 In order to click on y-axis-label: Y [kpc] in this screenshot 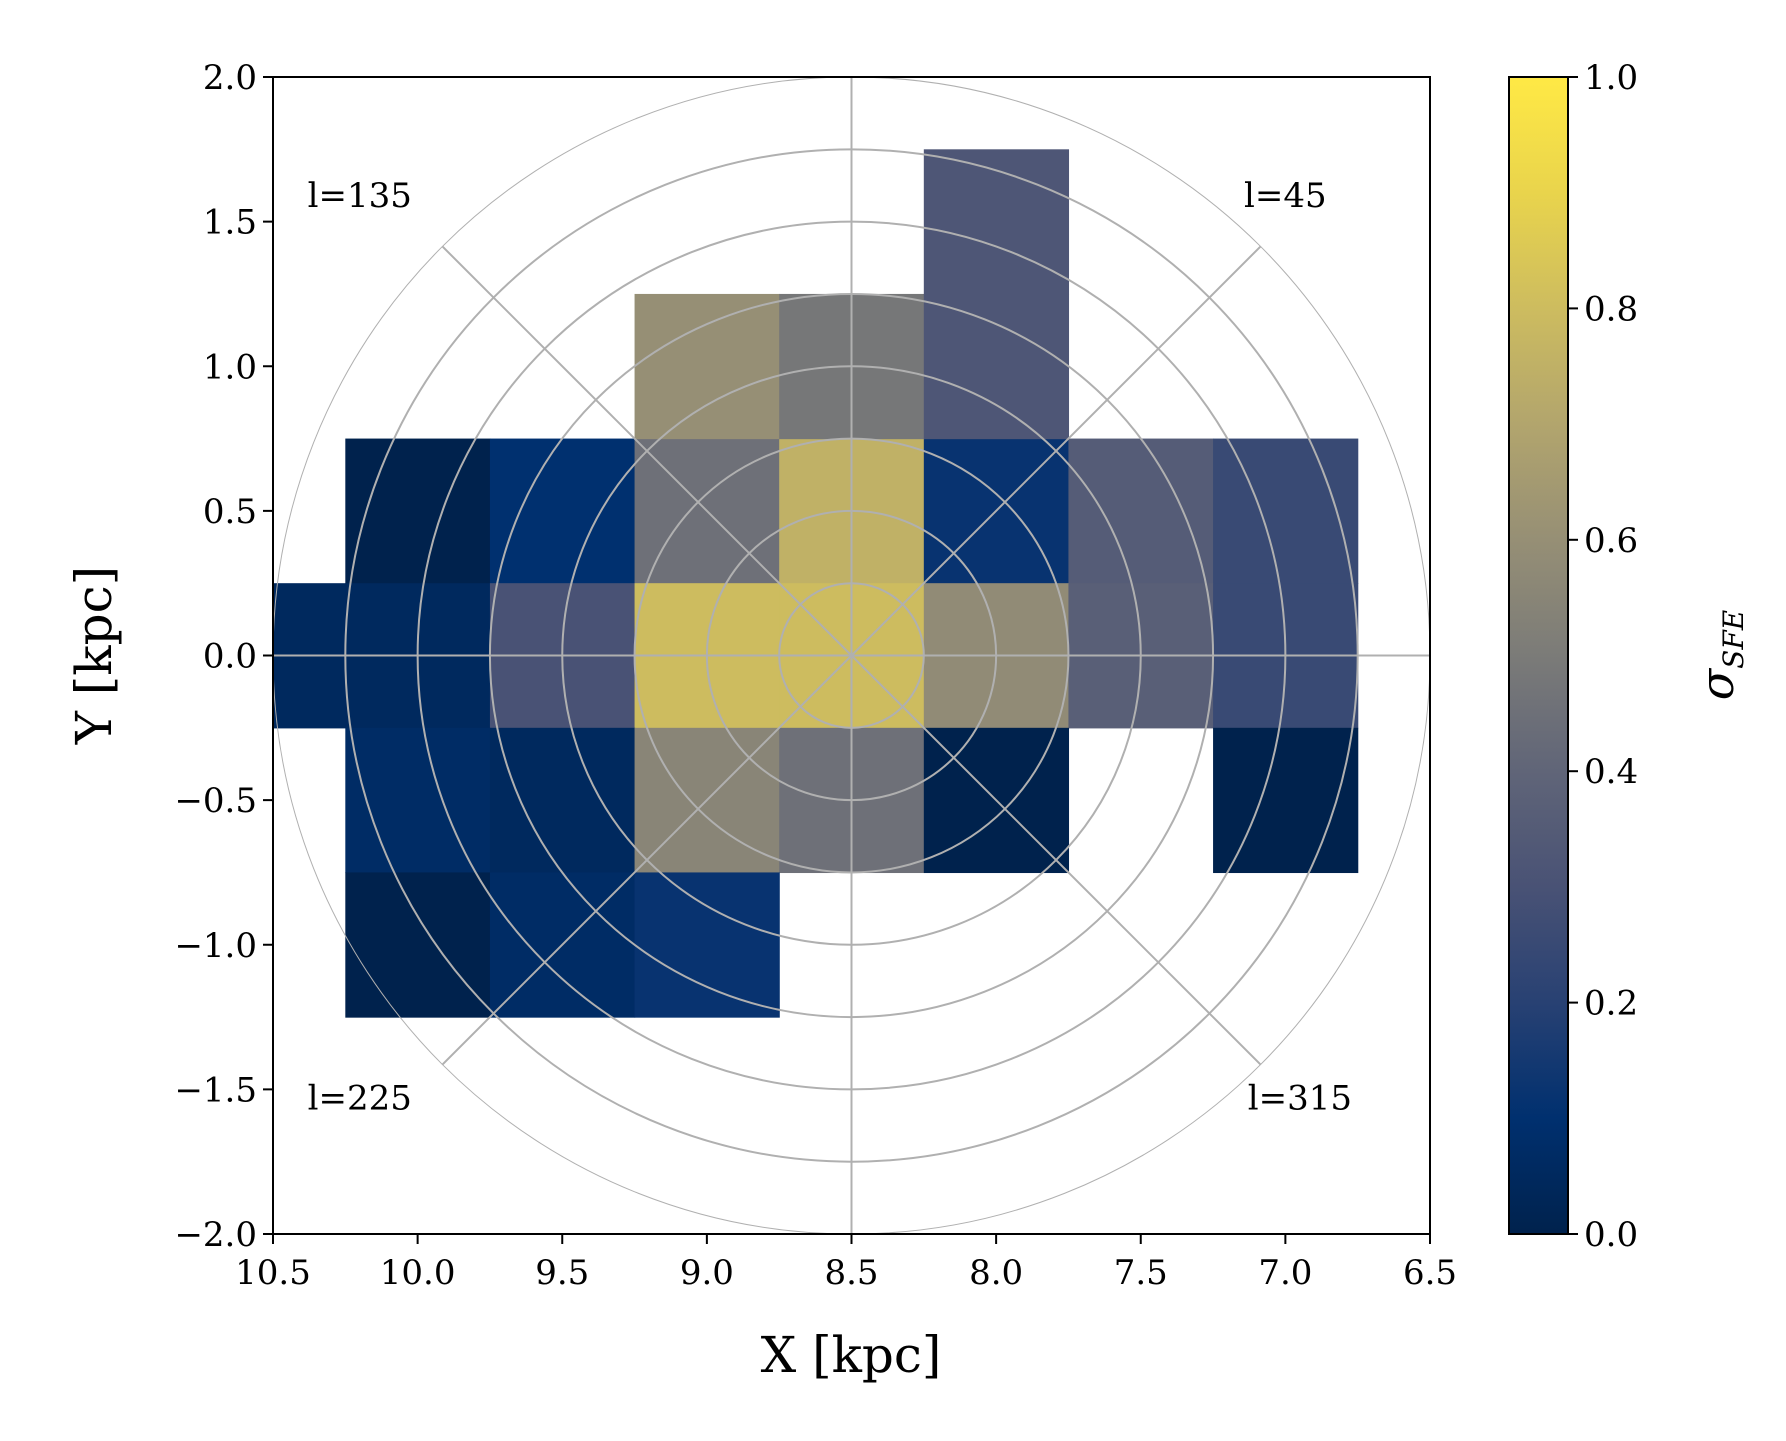, I will do `click(94, 655)`.